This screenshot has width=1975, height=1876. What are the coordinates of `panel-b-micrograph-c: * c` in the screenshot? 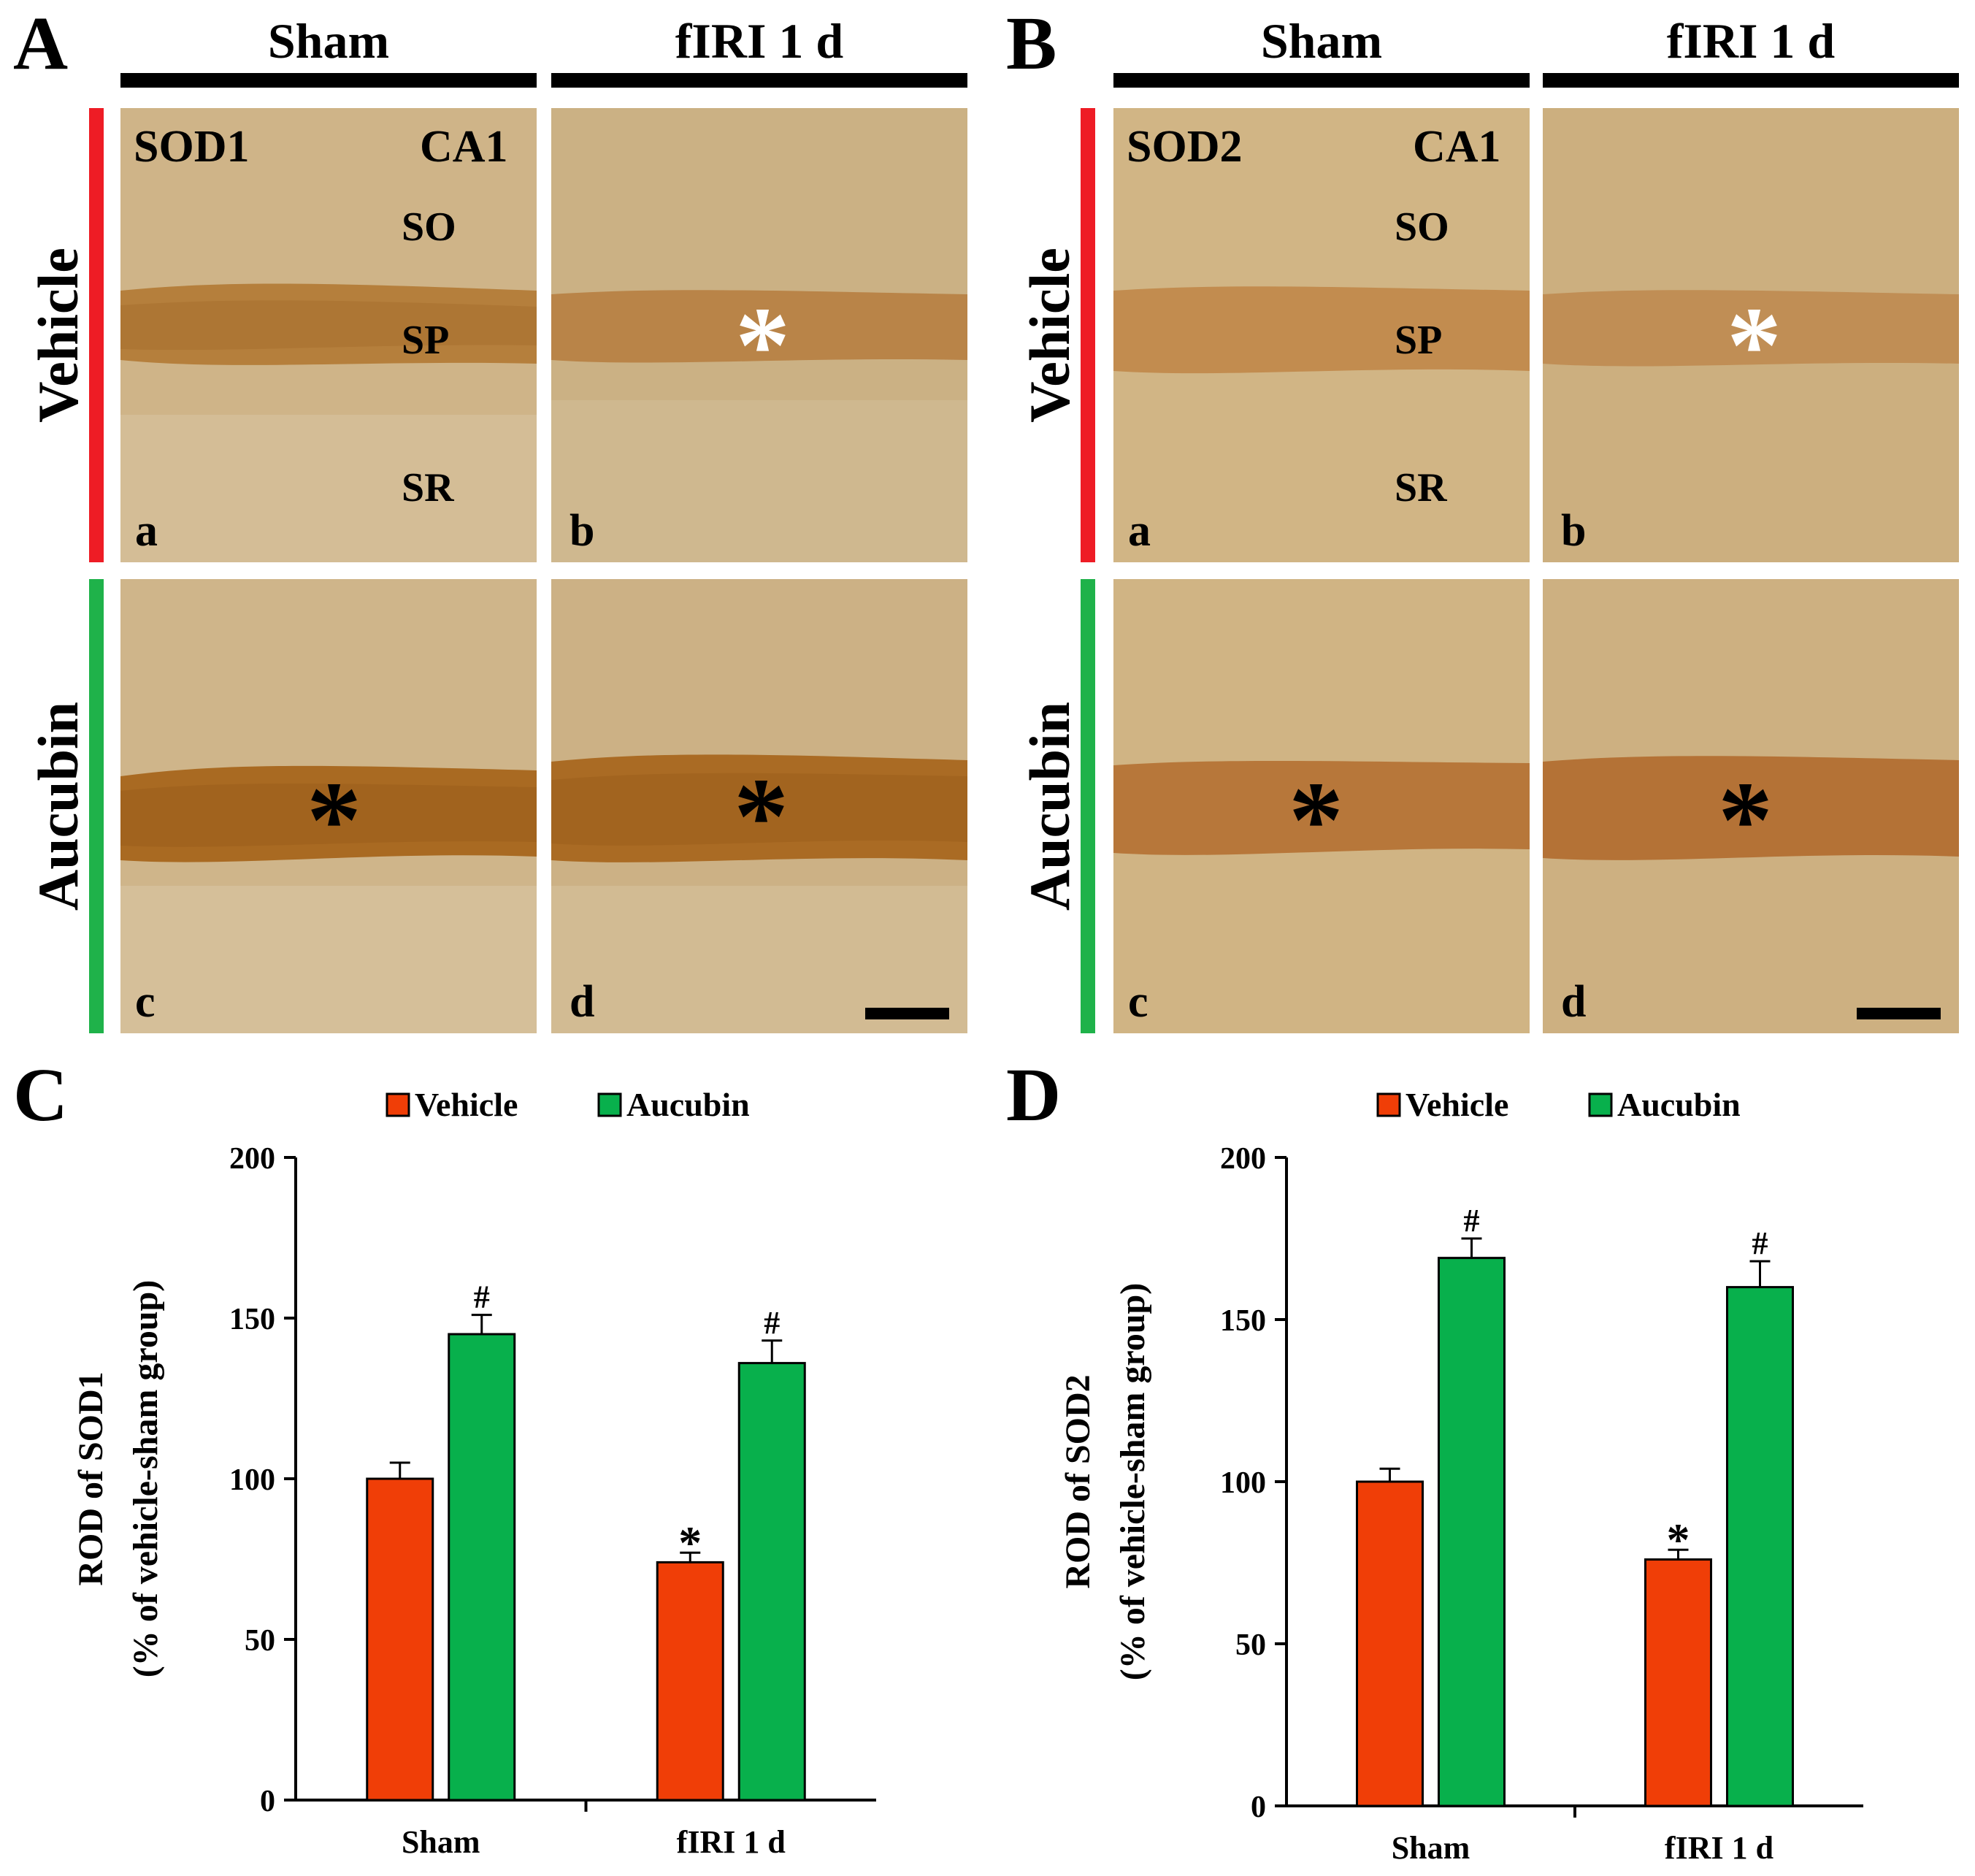 It's located at (1321, 806).